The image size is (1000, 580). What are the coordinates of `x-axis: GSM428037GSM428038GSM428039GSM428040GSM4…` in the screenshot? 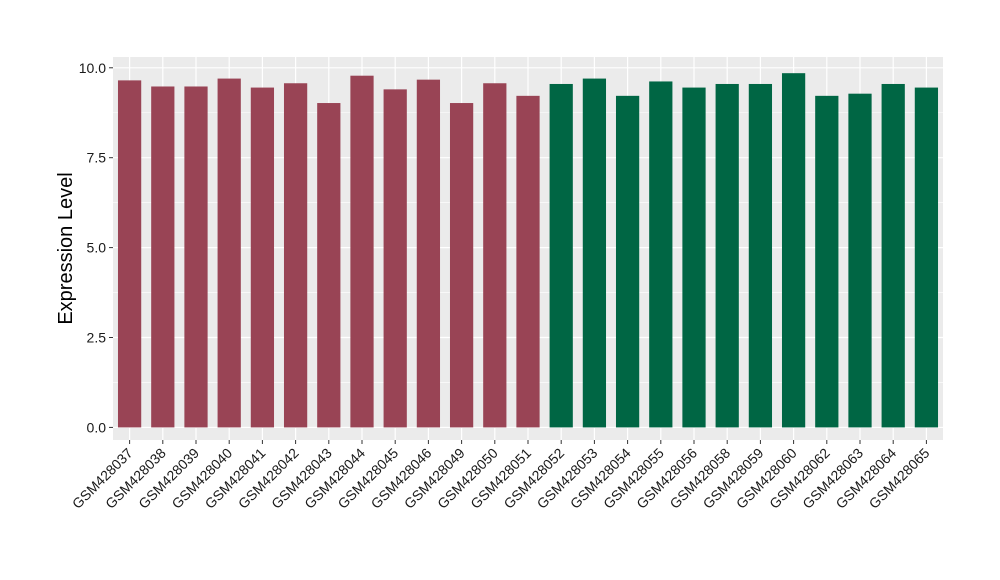 It's located at (501, 476).